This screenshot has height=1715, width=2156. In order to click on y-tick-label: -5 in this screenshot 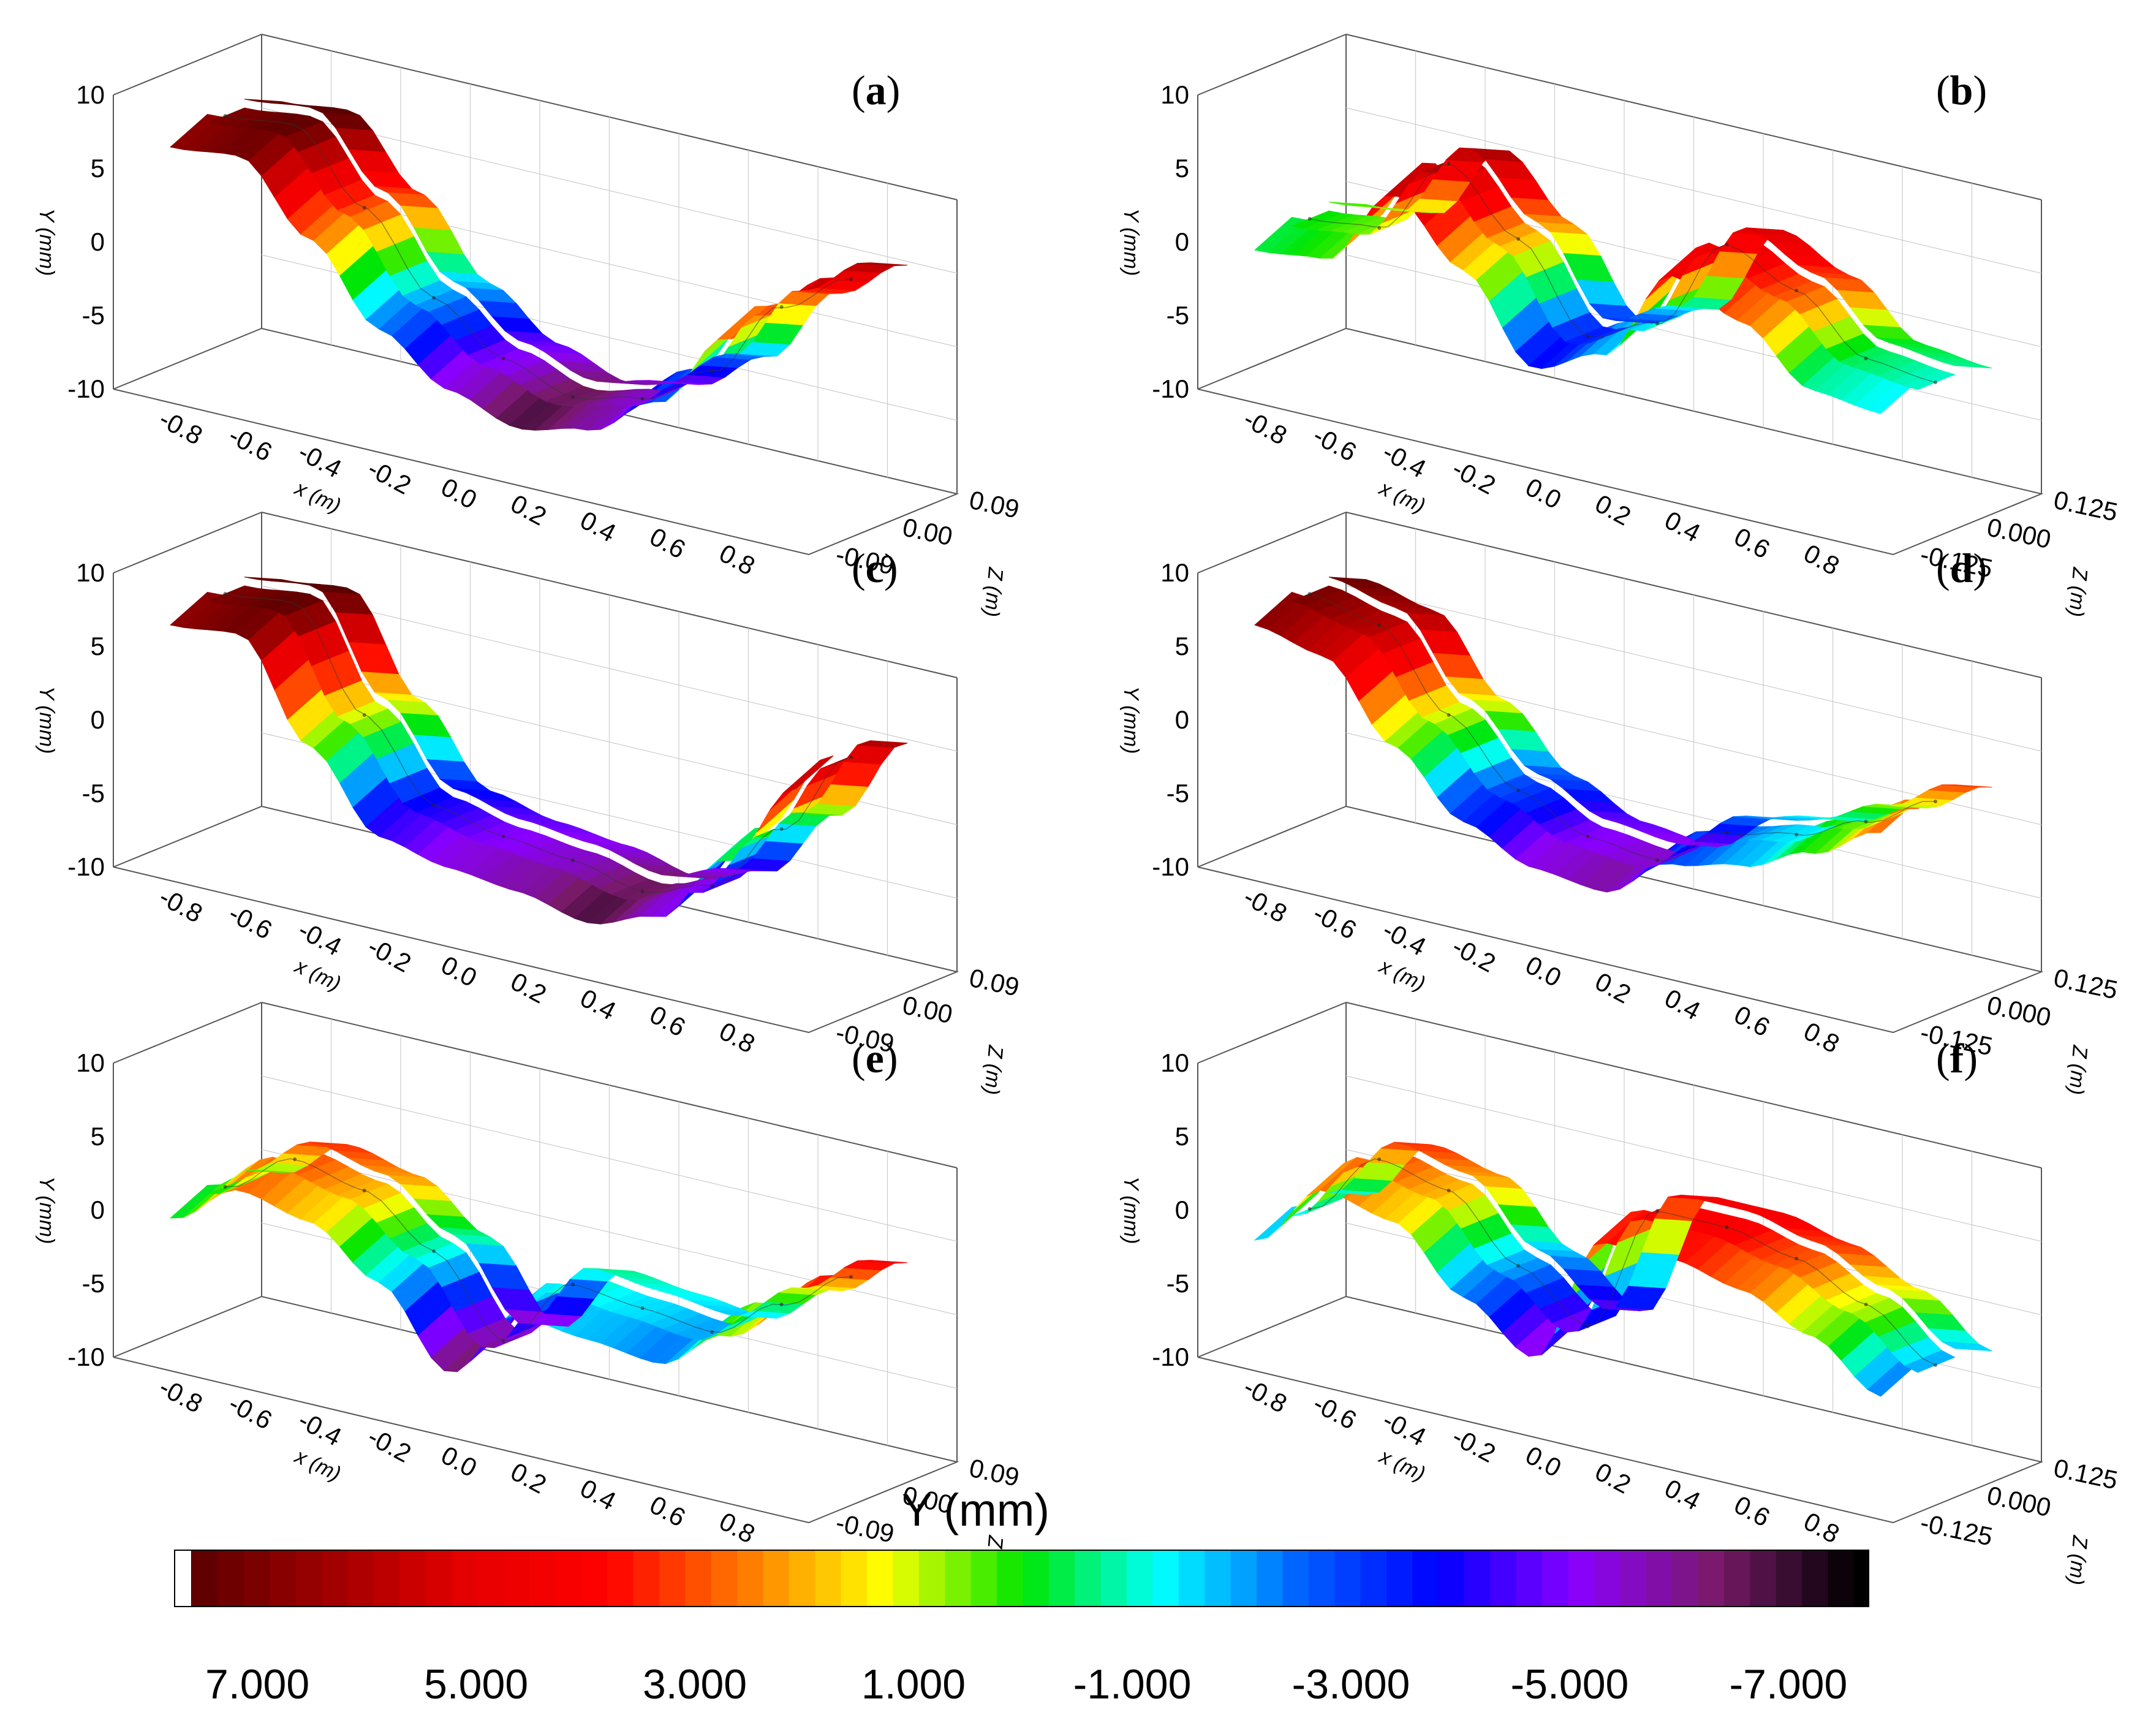, I will do `click(93, 793)`.